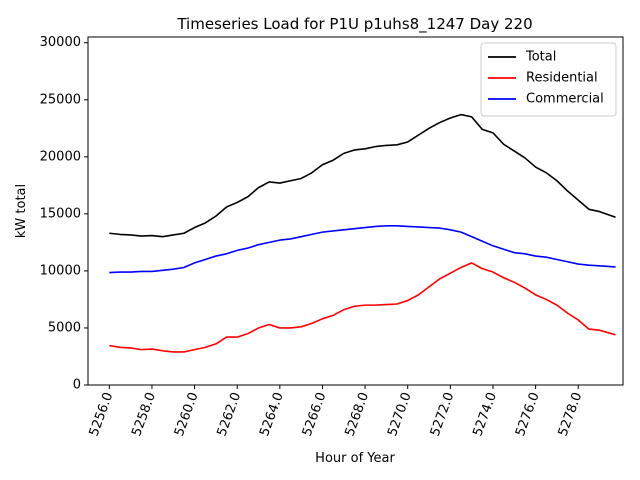 The image size is (640, 480). I want to click on legend-label-commercial: Commercial, so click(565, 99).